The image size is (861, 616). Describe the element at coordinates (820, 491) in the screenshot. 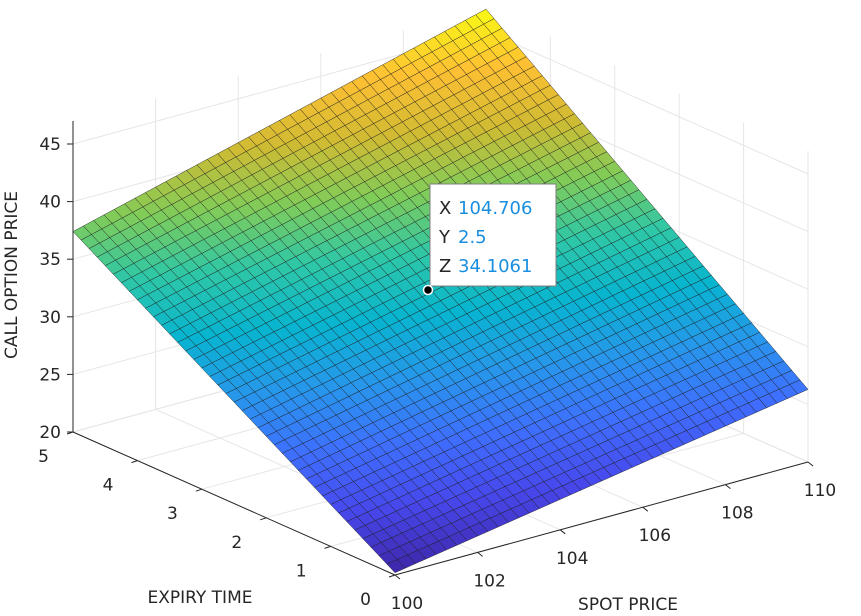

I see `x-tick-label: 110` at that location.